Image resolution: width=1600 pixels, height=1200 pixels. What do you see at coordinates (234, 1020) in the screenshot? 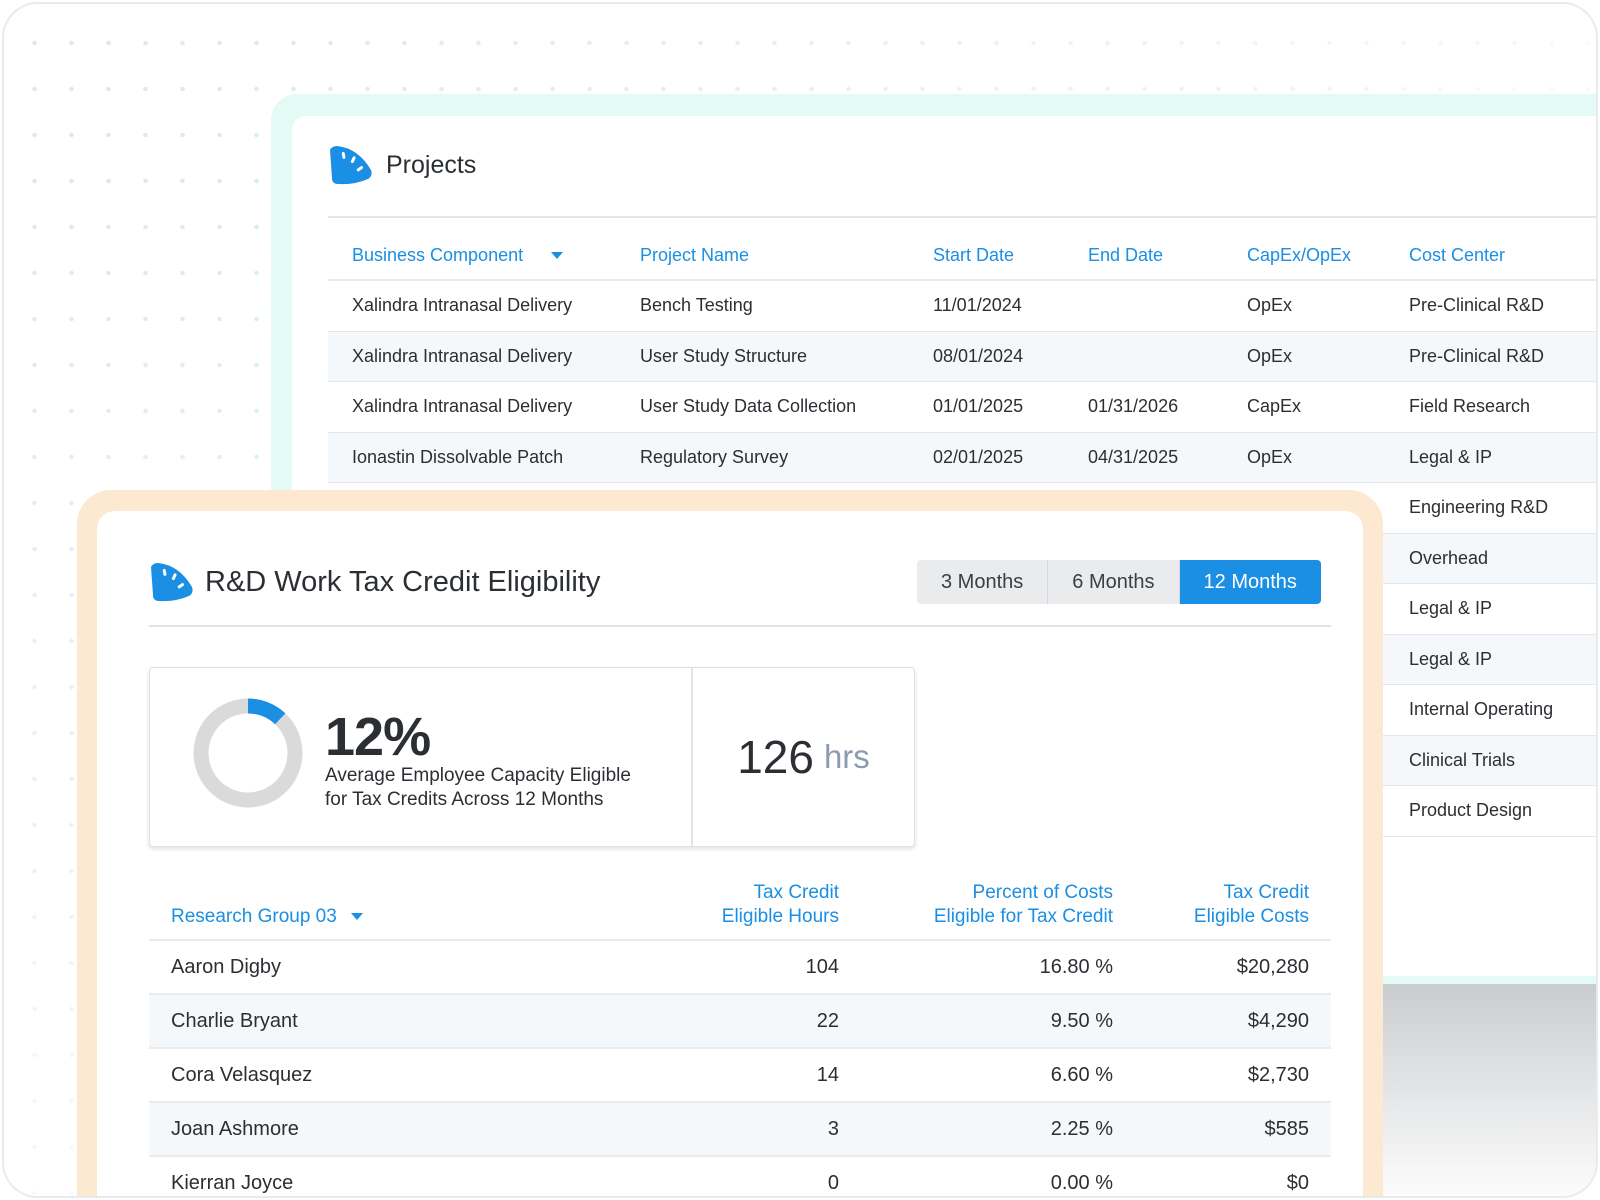
I see `table-cell: Charlie Bryant` at bounding box center [234, 1020].